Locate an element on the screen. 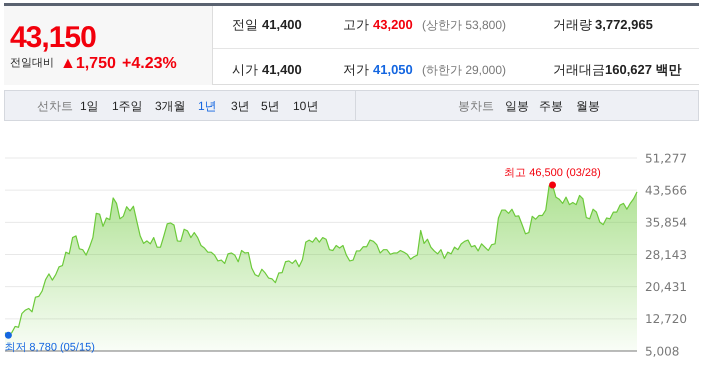  text: 전일대비 is located at coordinates (32, 64).